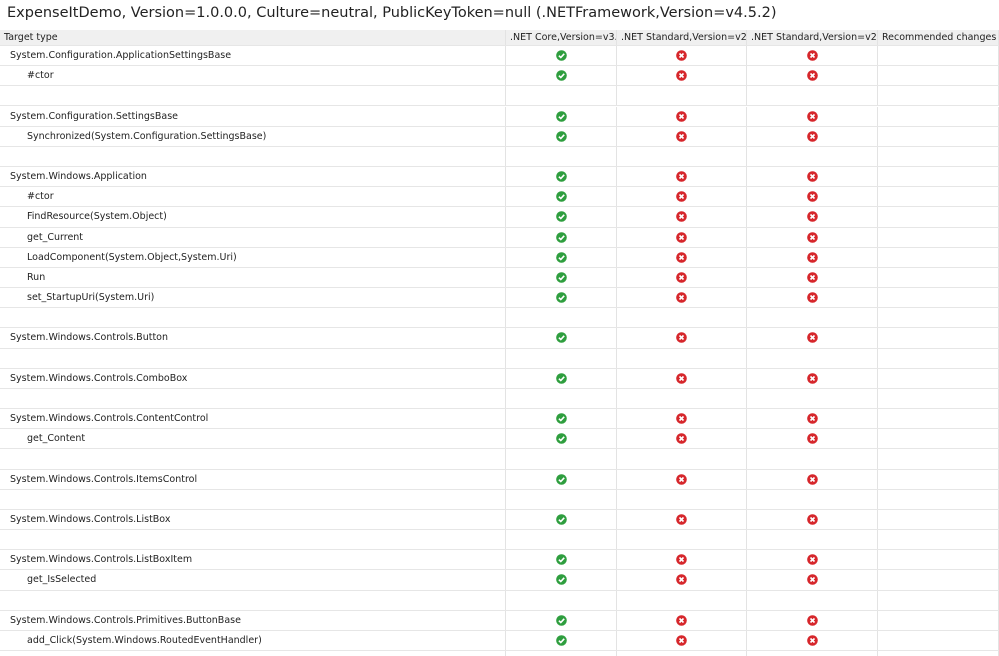  What do you see at coordinates (253, 257) in the screenshot?
I see `table-cell: LoadComponent(System.Object,System.Uri)` at bounding box center [253, 257].